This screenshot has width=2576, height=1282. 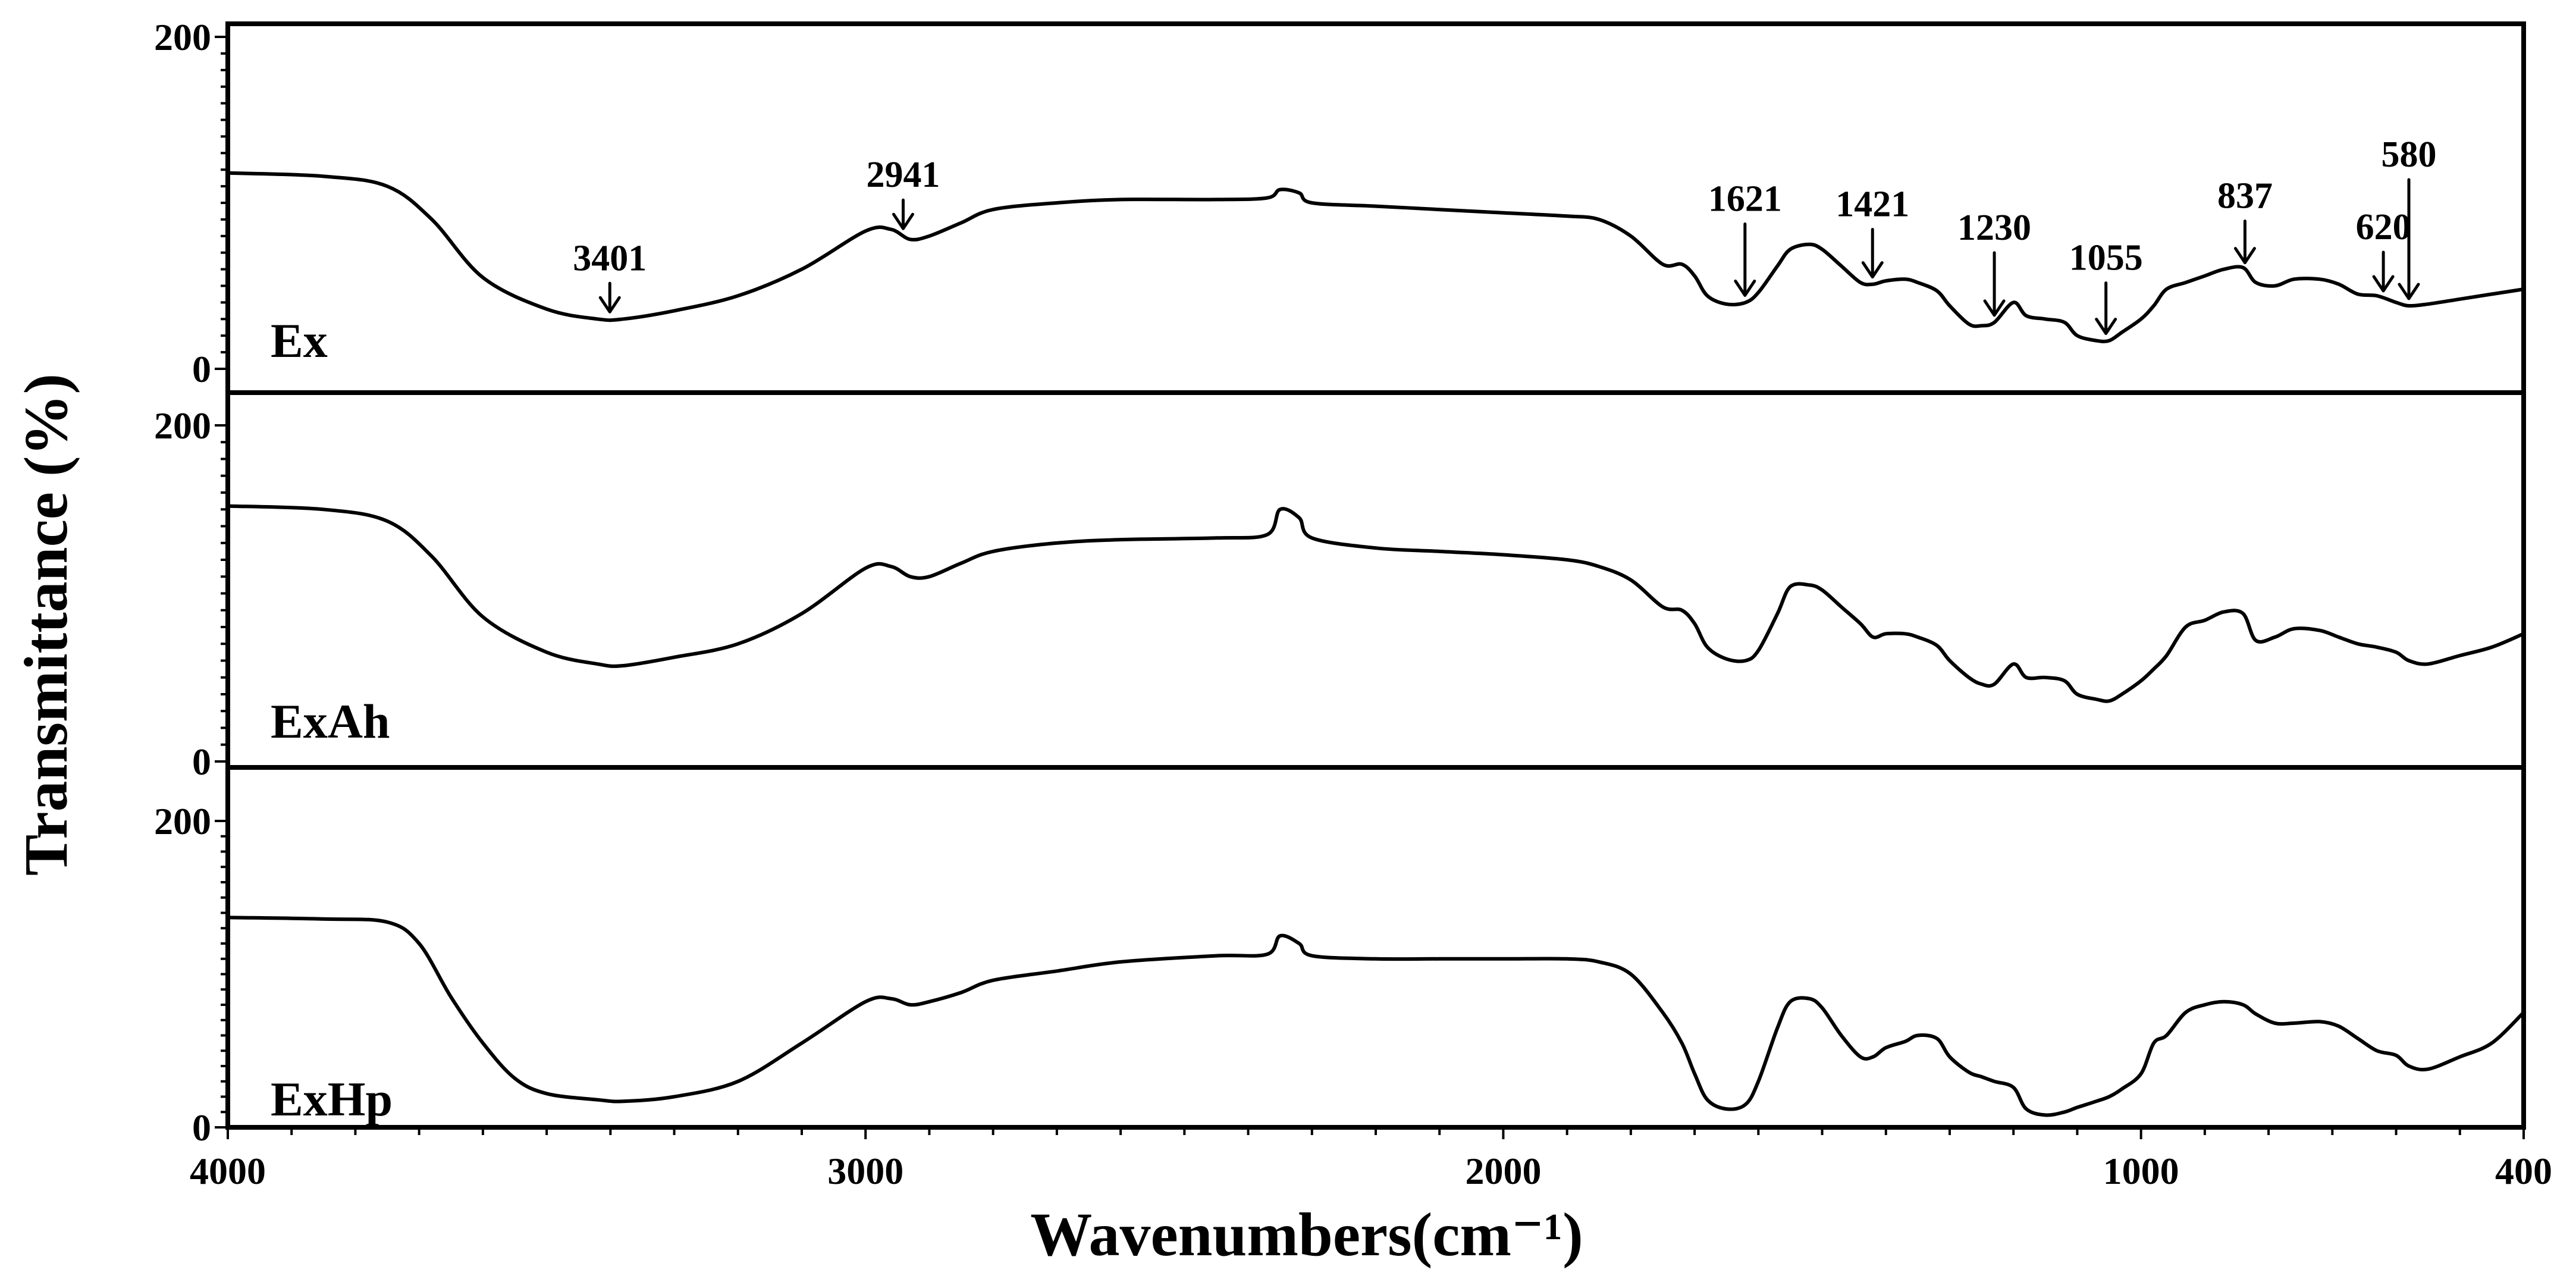 What do you see at coordinates (1994, 228) in the screenshot?
I see `peak-label: 1230` at bounding box center [1994, 228].